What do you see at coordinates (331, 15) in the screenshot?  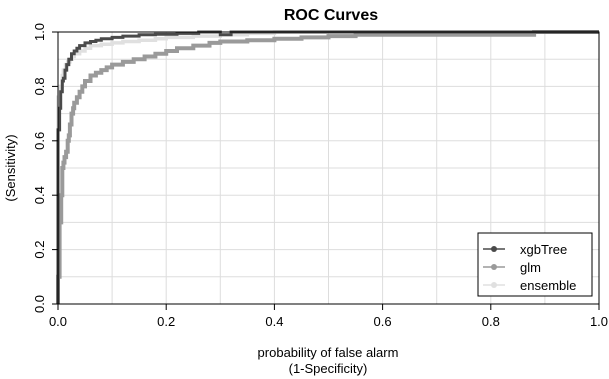 I see `chart-title: ROC Curves` at bounding box center [331, 15].